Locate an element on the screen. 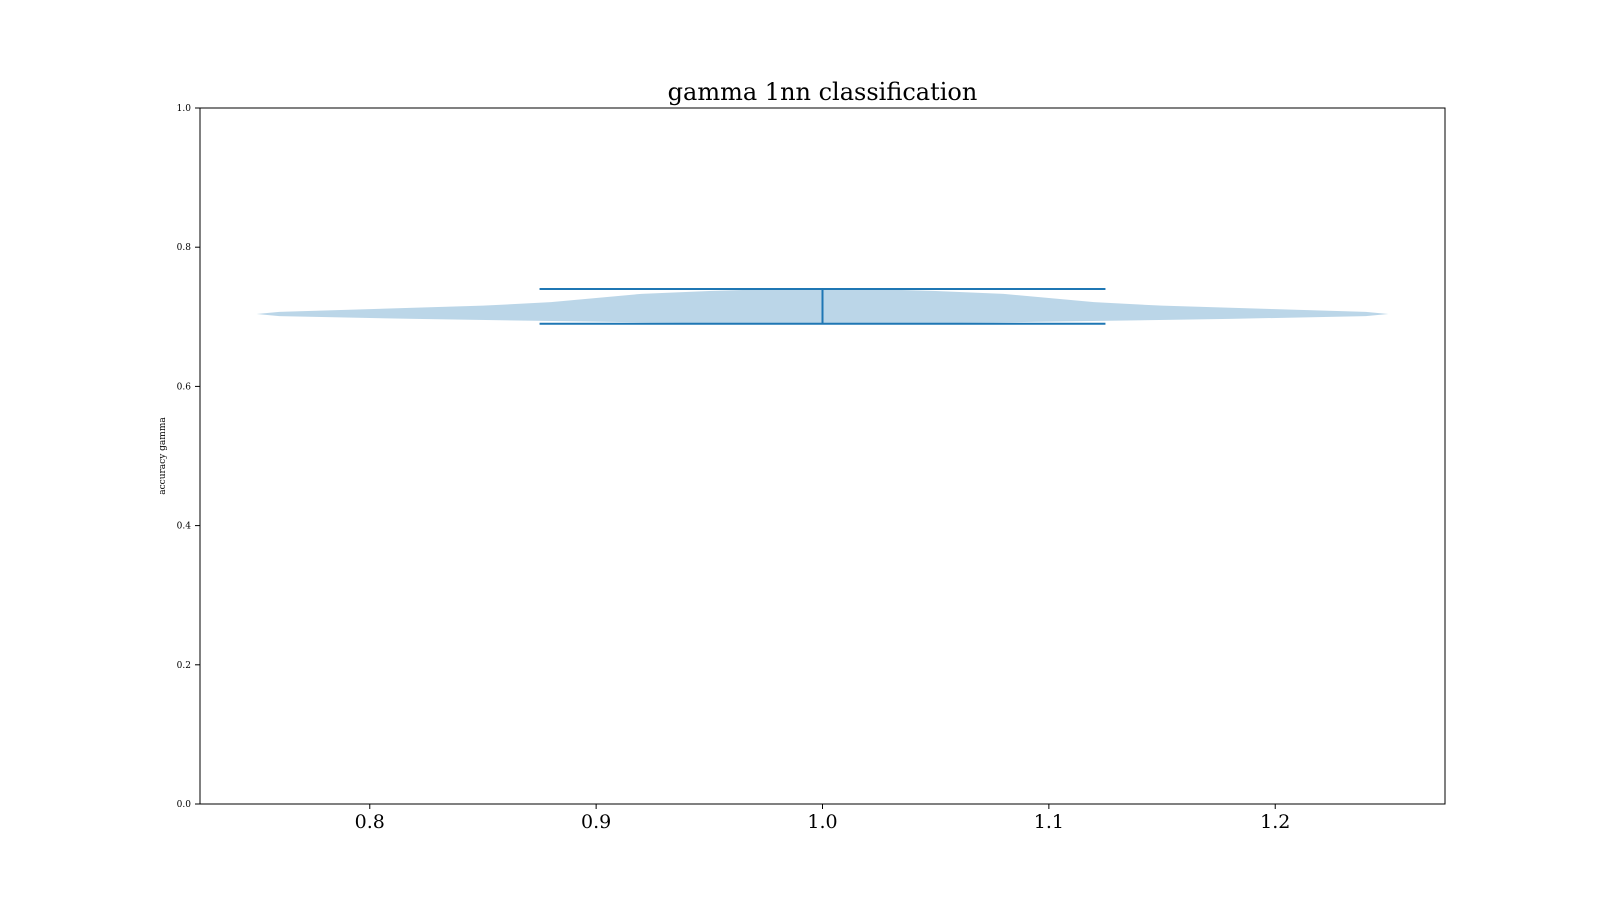  y-tick-label: 0.8 is located at coordinates (184, 248).